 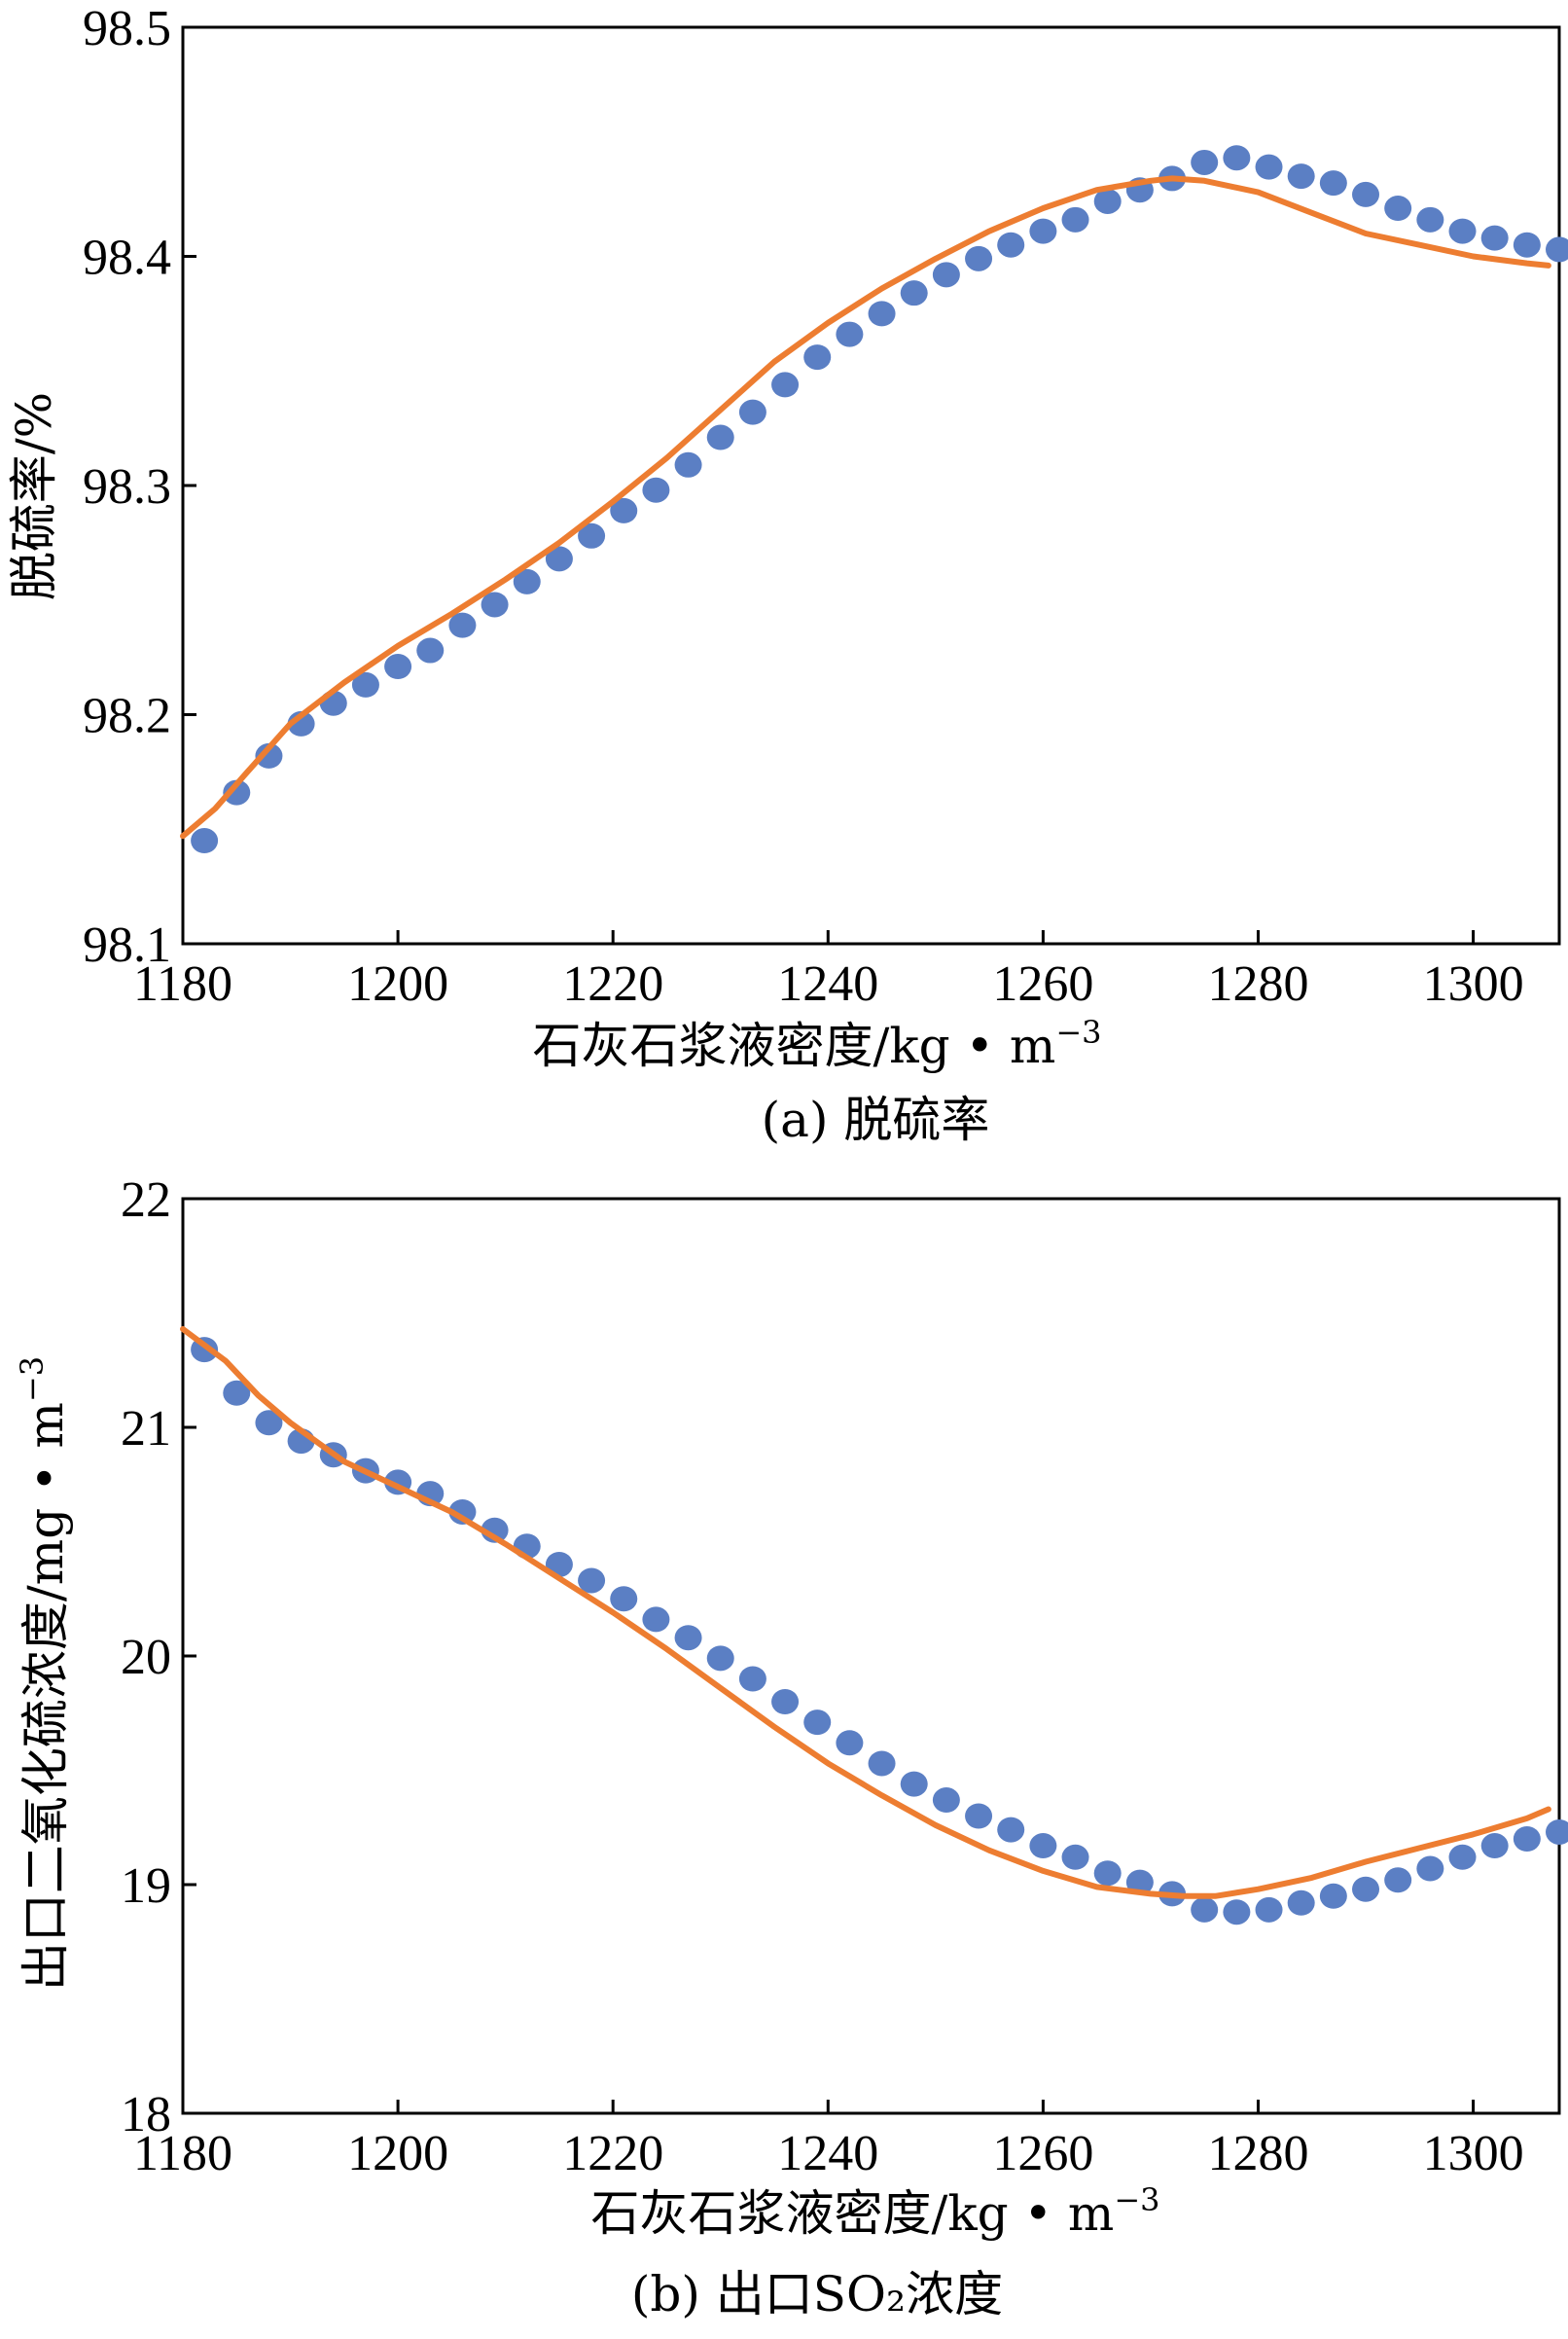 I want to click on chart-a-x-tick-label: 1180, so click(x=182, y=984).